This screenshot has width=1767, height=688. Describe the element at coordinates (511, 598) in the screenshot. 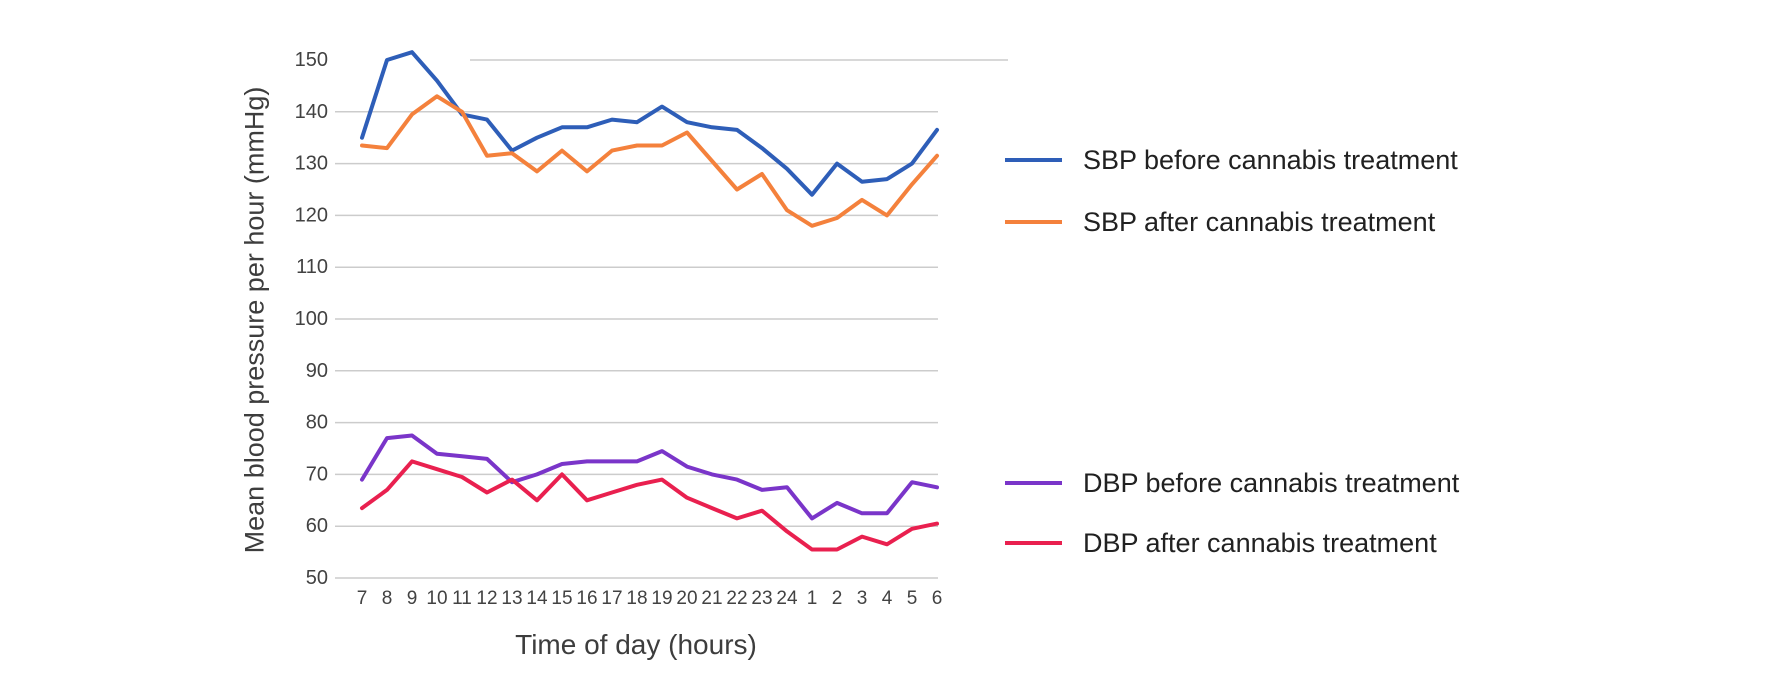

I see `x-tick-label-13: 13` at that location.